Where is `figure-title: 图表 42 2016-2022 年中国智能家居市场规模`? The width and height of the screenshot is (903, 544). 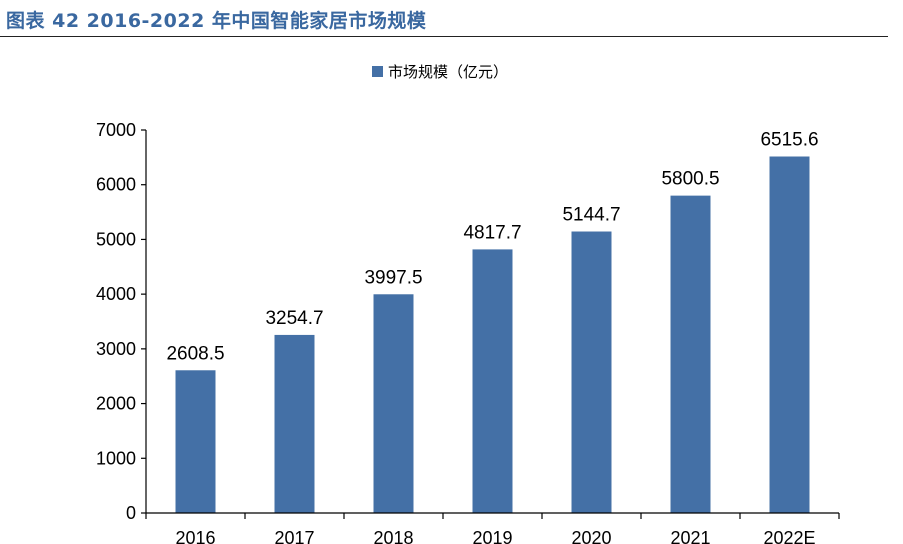 figure-title: 图表 42 2016-2022 年中国智能家居市场规模 is located at coordinates (216, 21).